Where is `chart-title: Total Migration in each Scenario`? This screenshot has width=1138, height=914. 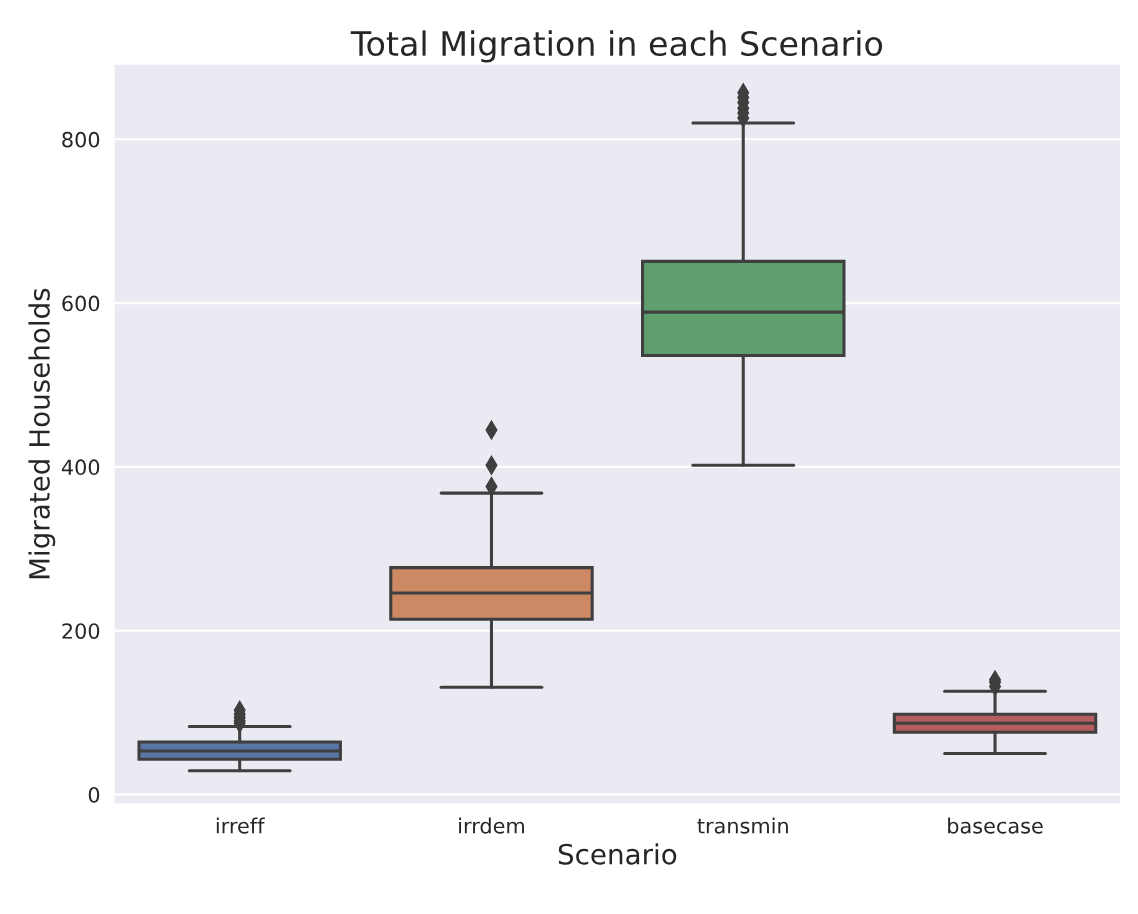 chart-title: Total Migration in each Scenario is located at coordinates (616, 46).